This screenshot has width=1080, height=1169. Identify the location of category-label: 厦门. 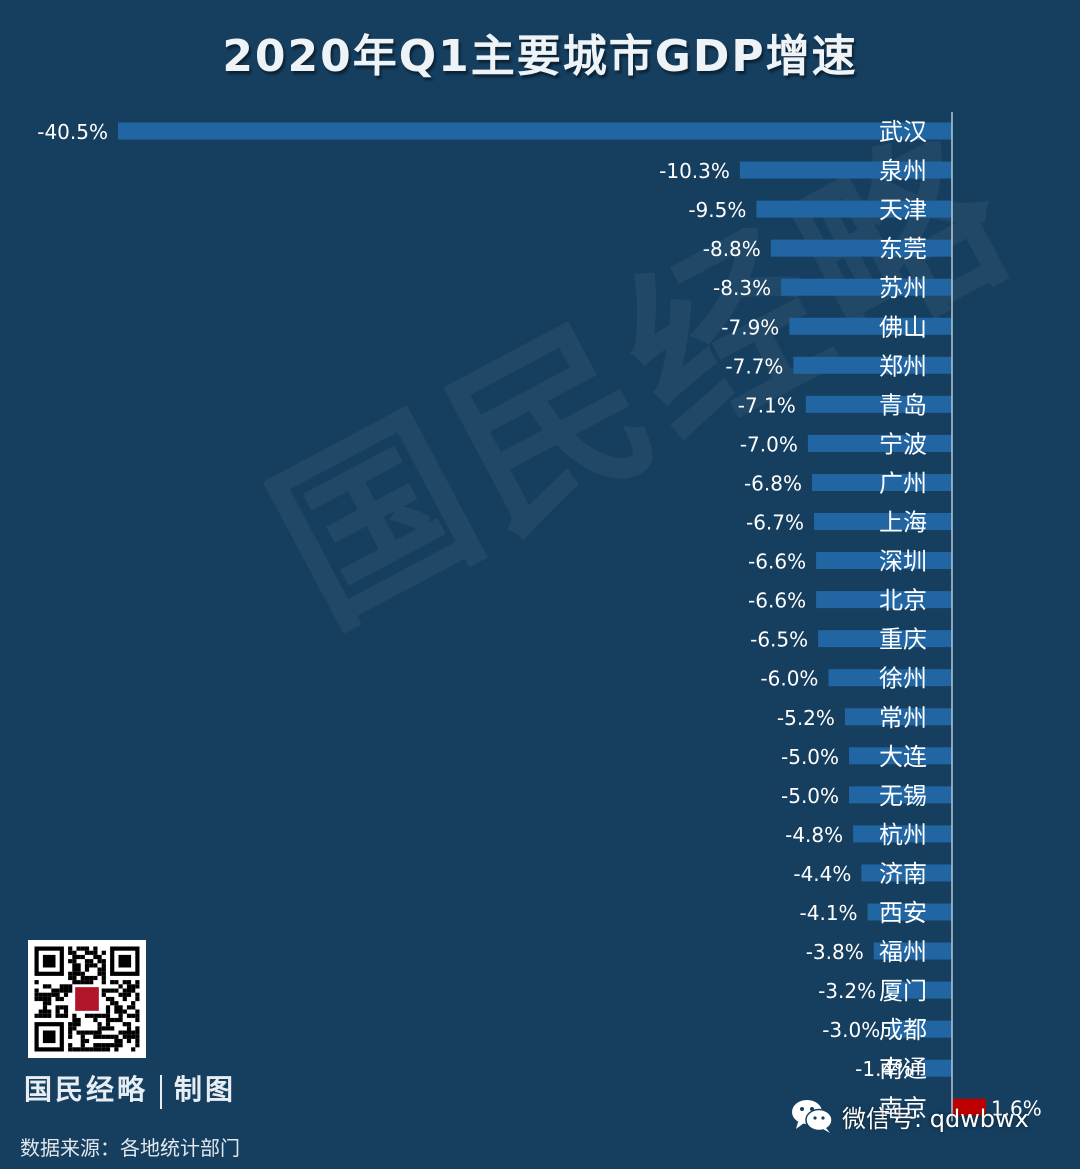
(903, 991).